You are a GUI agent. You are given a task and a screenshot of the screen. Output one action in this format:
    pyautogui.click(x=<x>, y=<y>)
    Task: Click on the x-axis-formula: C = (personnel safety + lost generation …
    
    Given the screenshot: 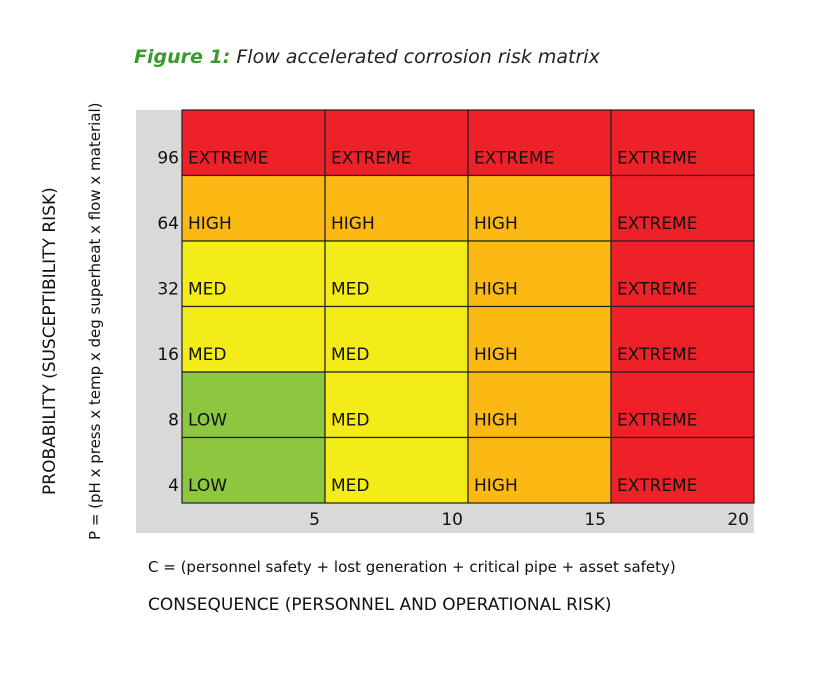 What is the action you would take?
    pyautogui.click(x=412, y=567)
    